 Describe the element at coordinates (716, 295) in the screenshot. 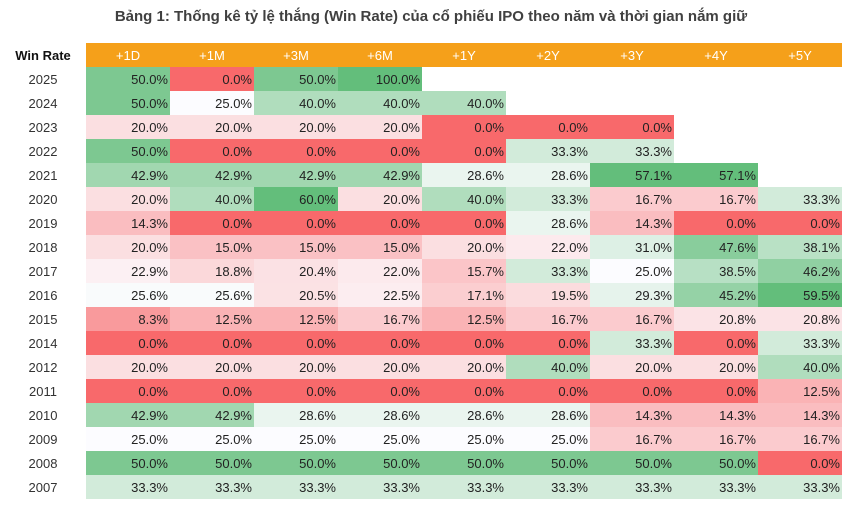

I see `heatmap-cell: 45.2%` at that location.